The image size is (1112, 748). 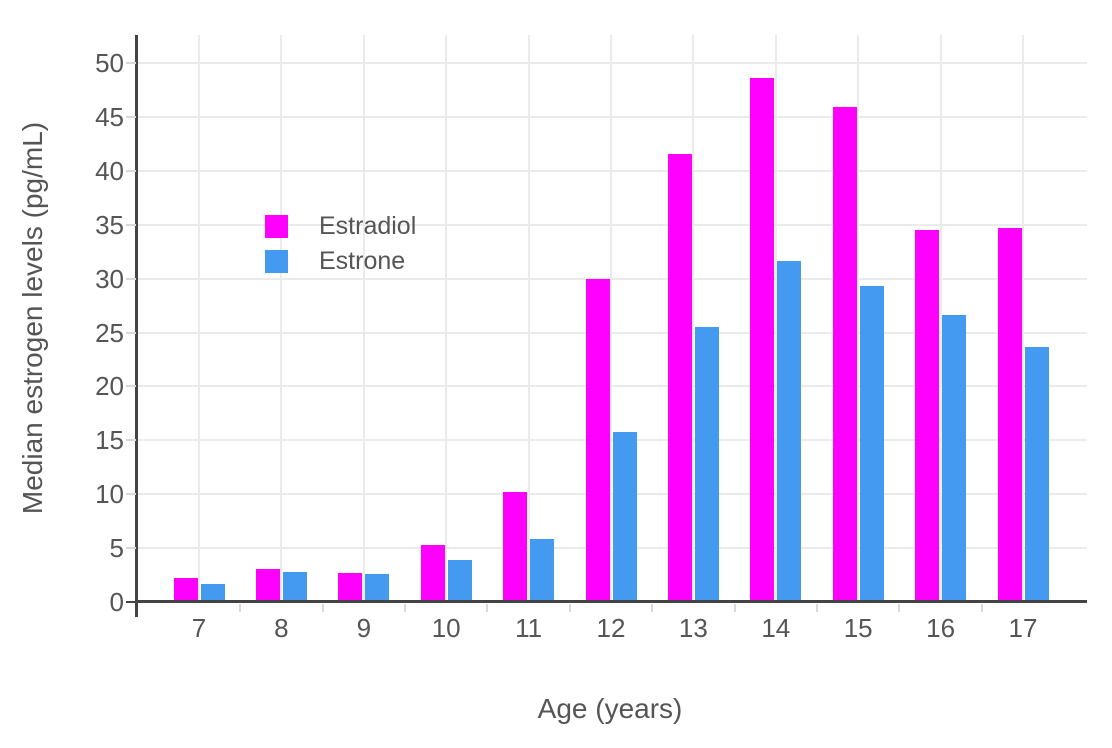 I want to click on legend: Estradiol Estrone, so click(x=340, y=244).